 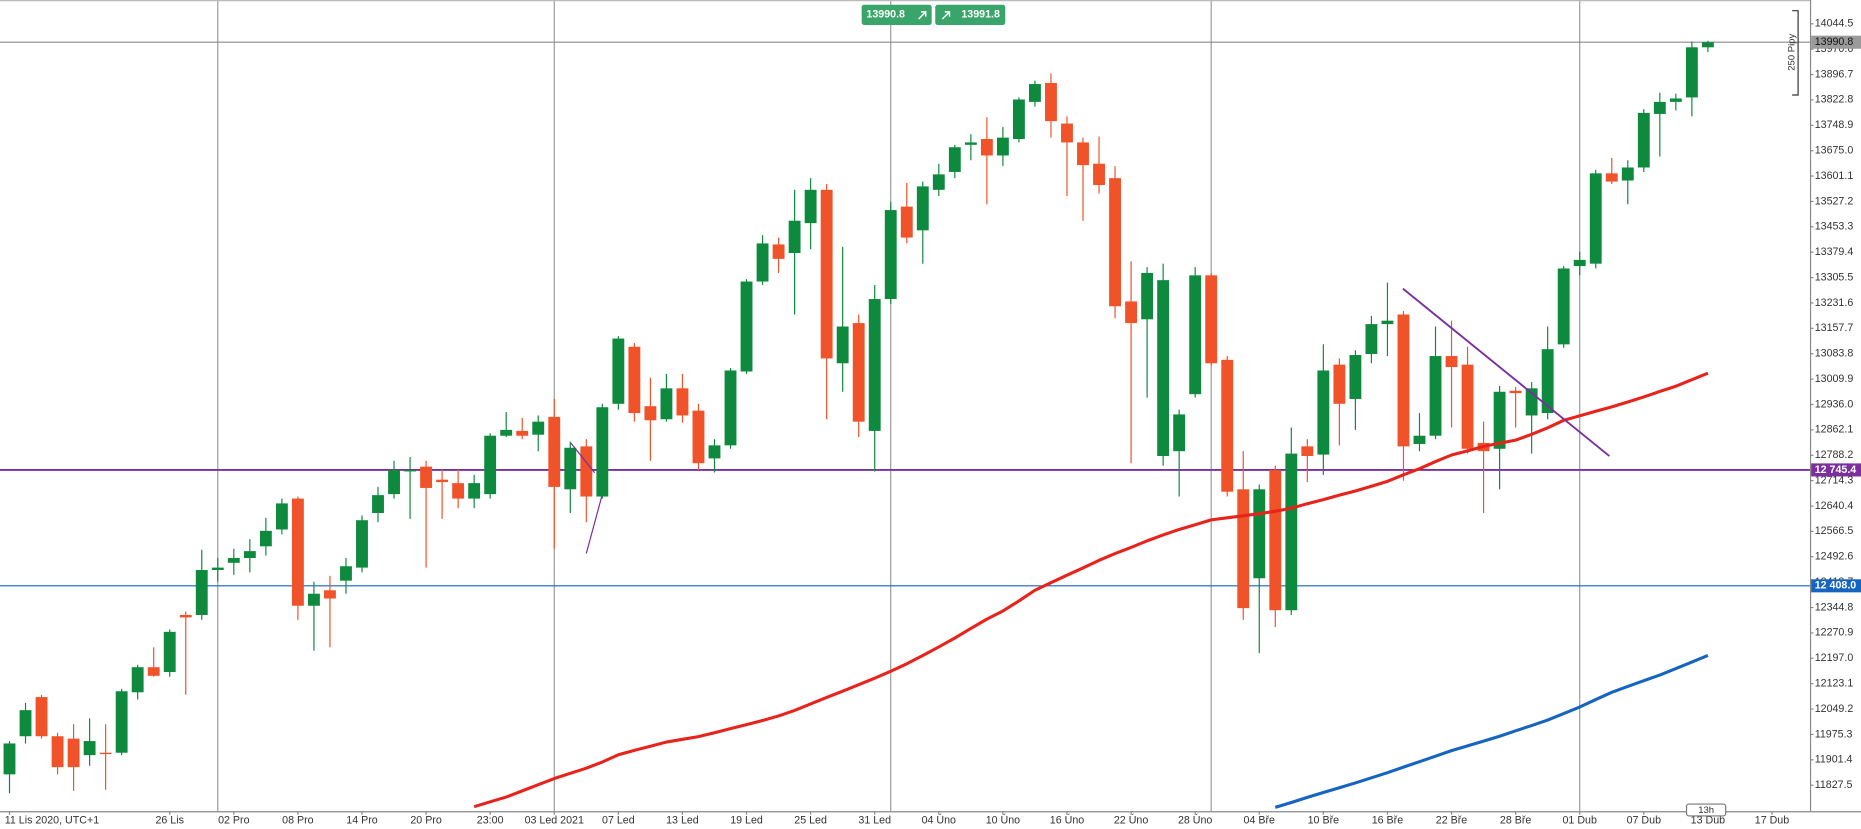 I want to click on price-tag-label: 13990.8, so click(x=1834, y=42).